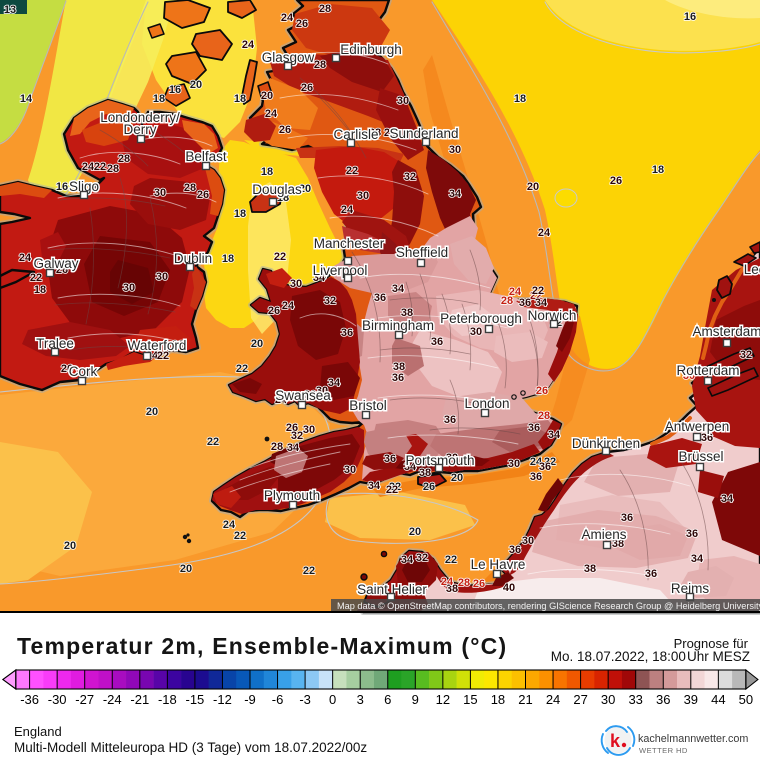 The image size is (760, 760). Describe the element at coordinates (544, 416) in the screenshot. I see `svg-text: 28` at that location.